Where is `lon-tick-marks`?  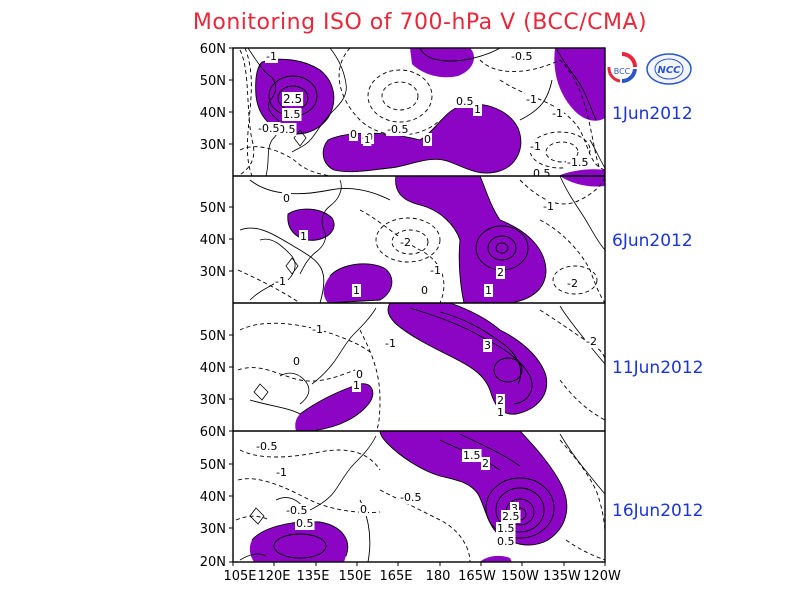
lon-tick-marks is located at coordinates (419, 564).